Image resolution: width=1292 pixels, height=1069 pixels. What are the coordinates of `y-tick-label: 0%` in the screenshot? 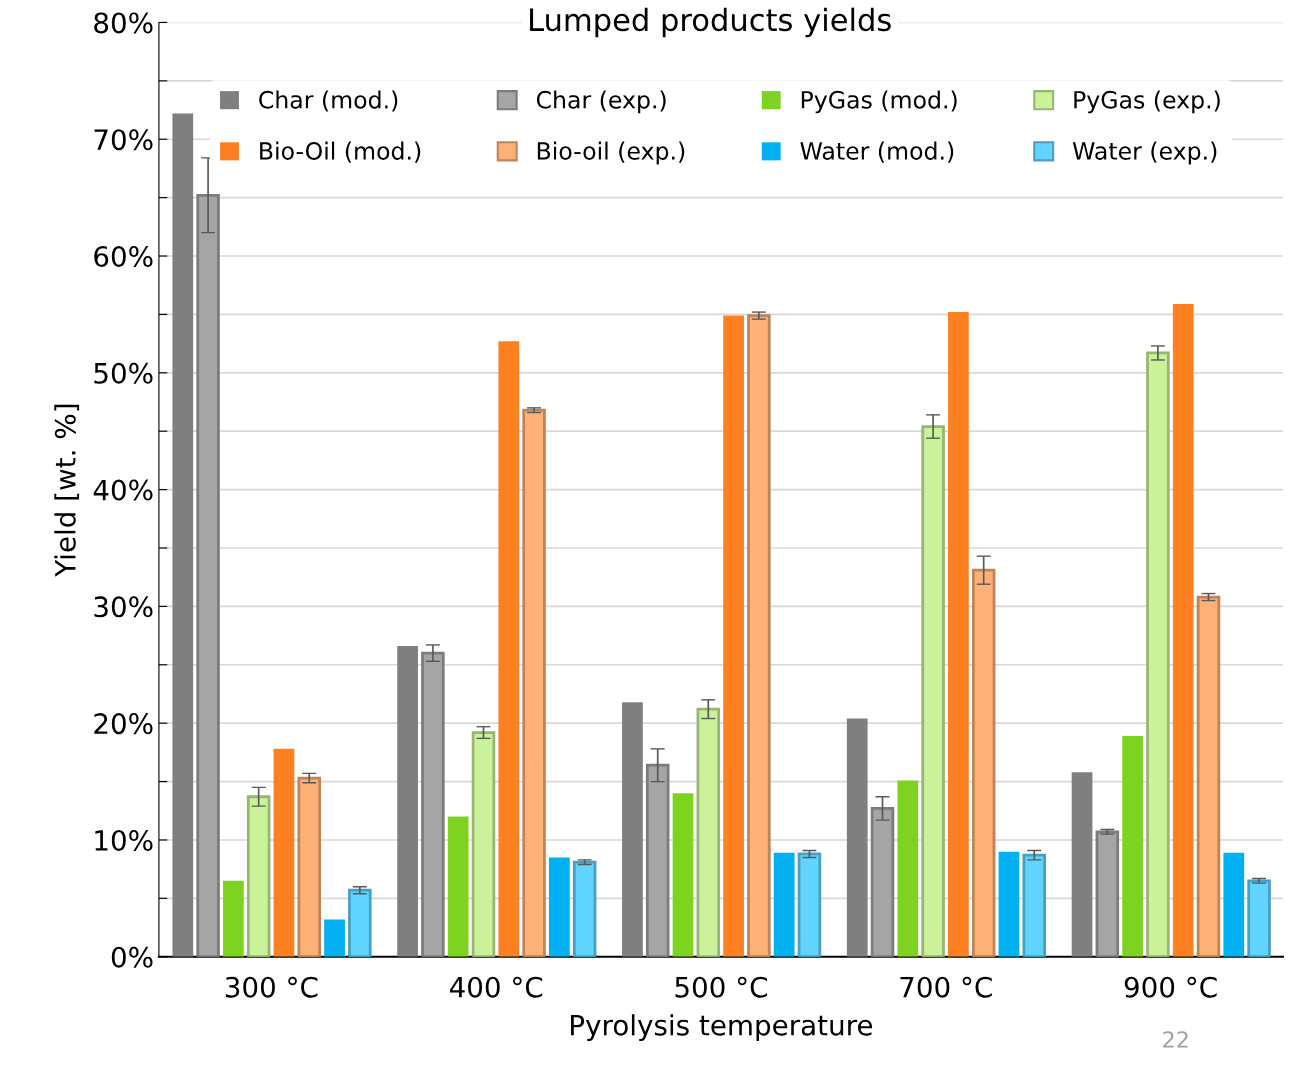 It's located at (132, 957).